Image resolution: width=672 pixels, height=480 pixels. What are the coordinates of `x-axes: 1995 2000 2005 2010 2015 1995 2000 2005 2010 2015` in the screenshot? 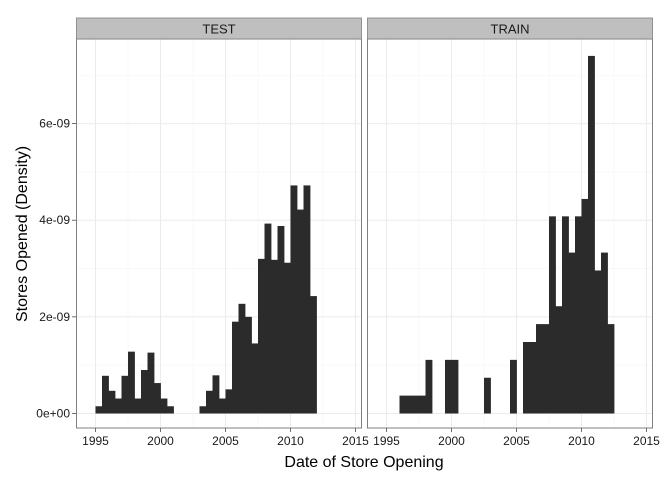 It's located at (371, 438).